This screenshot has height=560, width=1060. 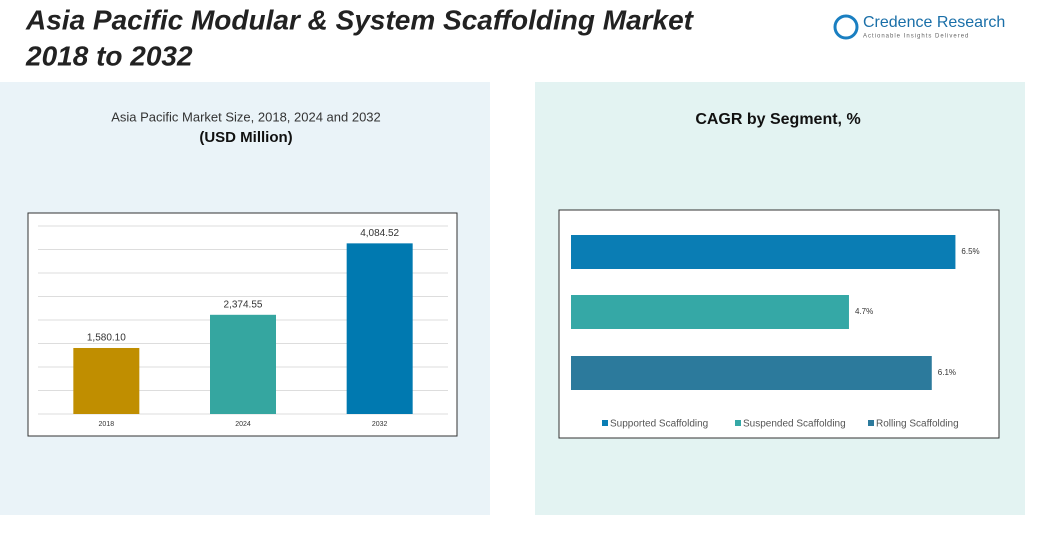 What do you see at coordinates (794, 424) in the screenshot?
I see `legend-label: Suspended Scaffolding` at bounding box center [794, 424].